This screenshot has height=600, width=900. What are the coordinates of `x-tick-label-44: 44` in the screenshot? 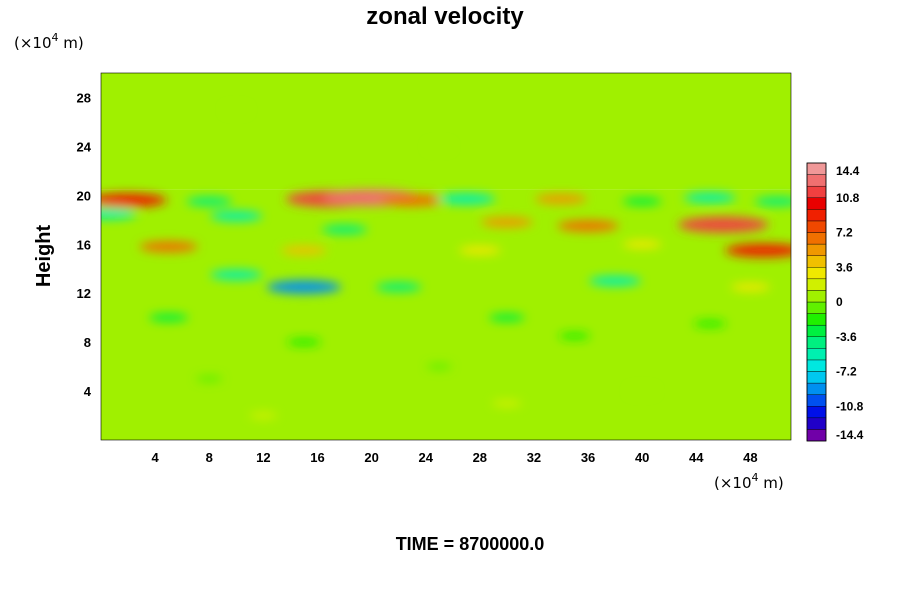 It's located at (696, 457).